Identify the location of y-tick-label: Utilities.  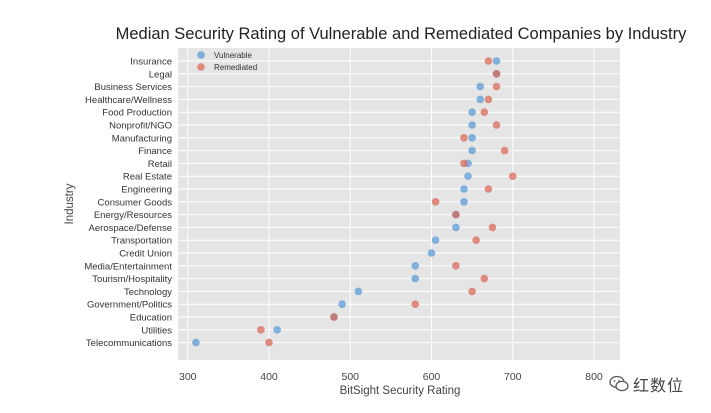
(156, 330).